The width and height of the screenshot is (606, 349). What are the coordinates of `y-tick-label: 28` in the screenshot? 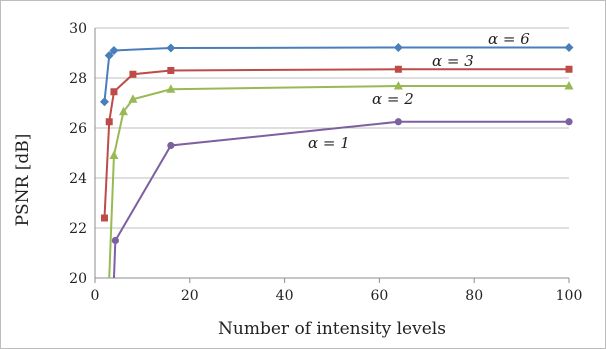 It's located at (78, 79).